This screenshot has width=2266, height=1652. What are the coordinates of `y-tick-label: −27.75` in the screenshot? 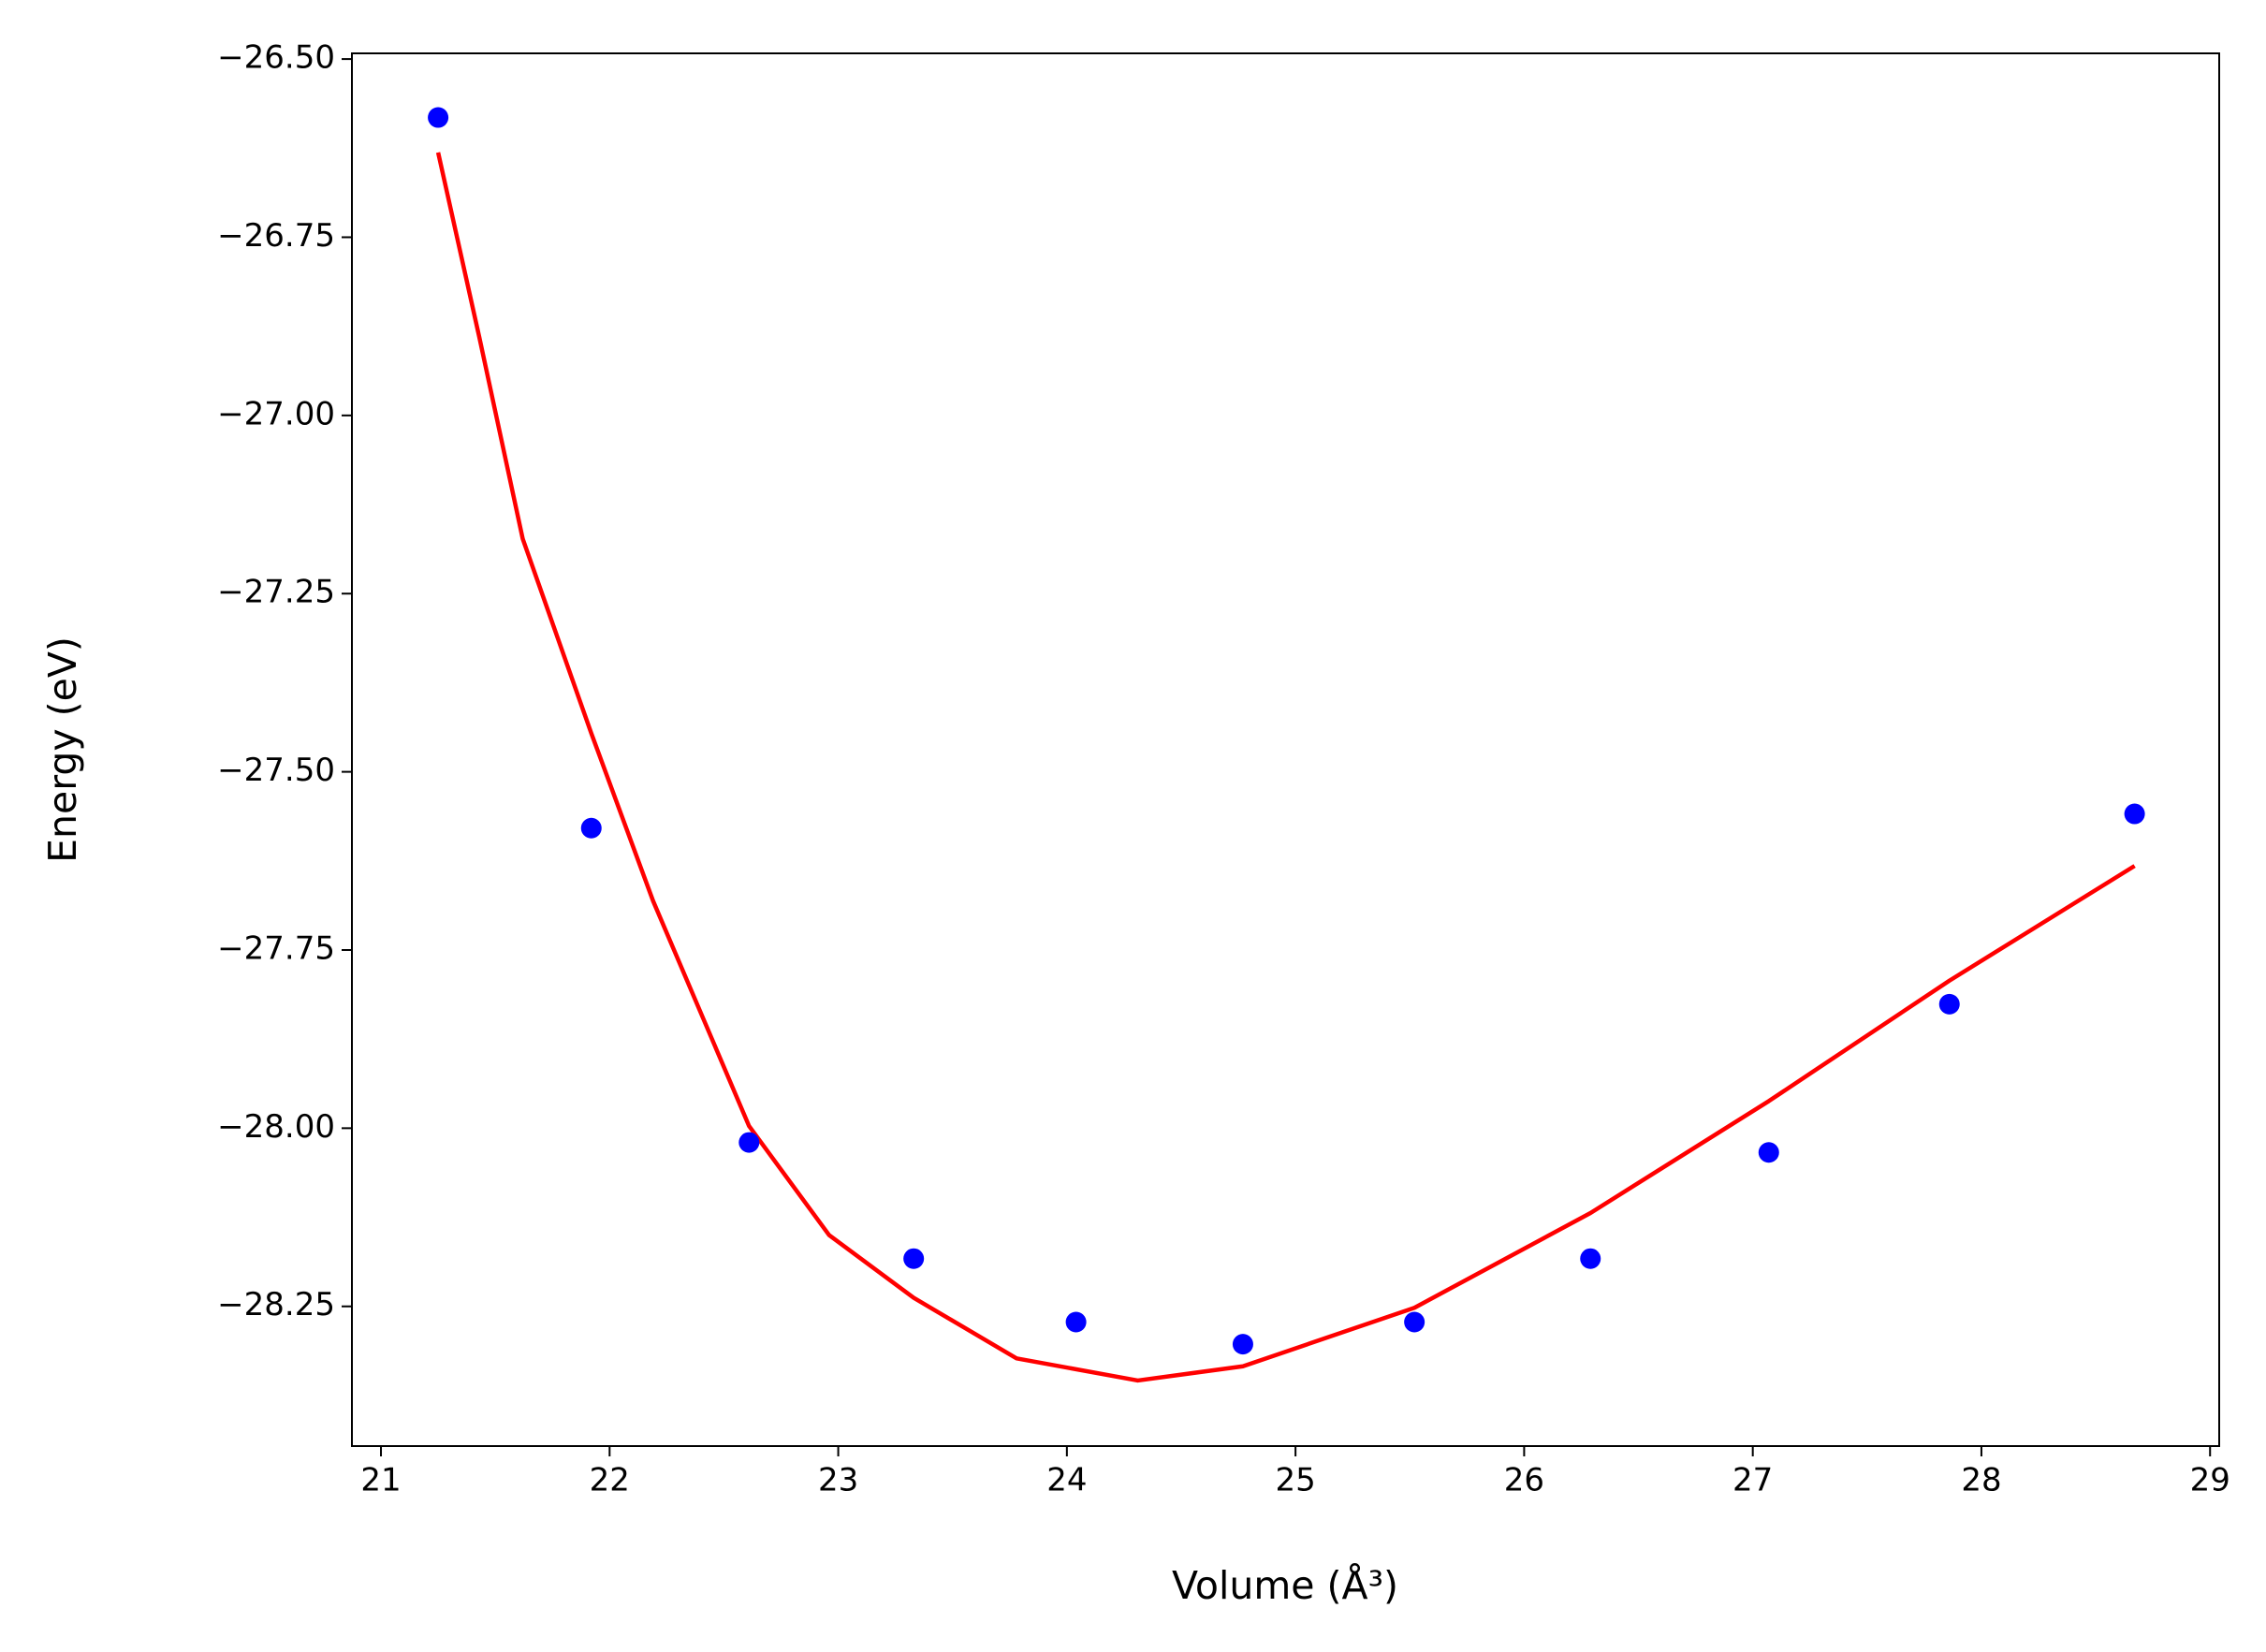 It's located at (276, 948).